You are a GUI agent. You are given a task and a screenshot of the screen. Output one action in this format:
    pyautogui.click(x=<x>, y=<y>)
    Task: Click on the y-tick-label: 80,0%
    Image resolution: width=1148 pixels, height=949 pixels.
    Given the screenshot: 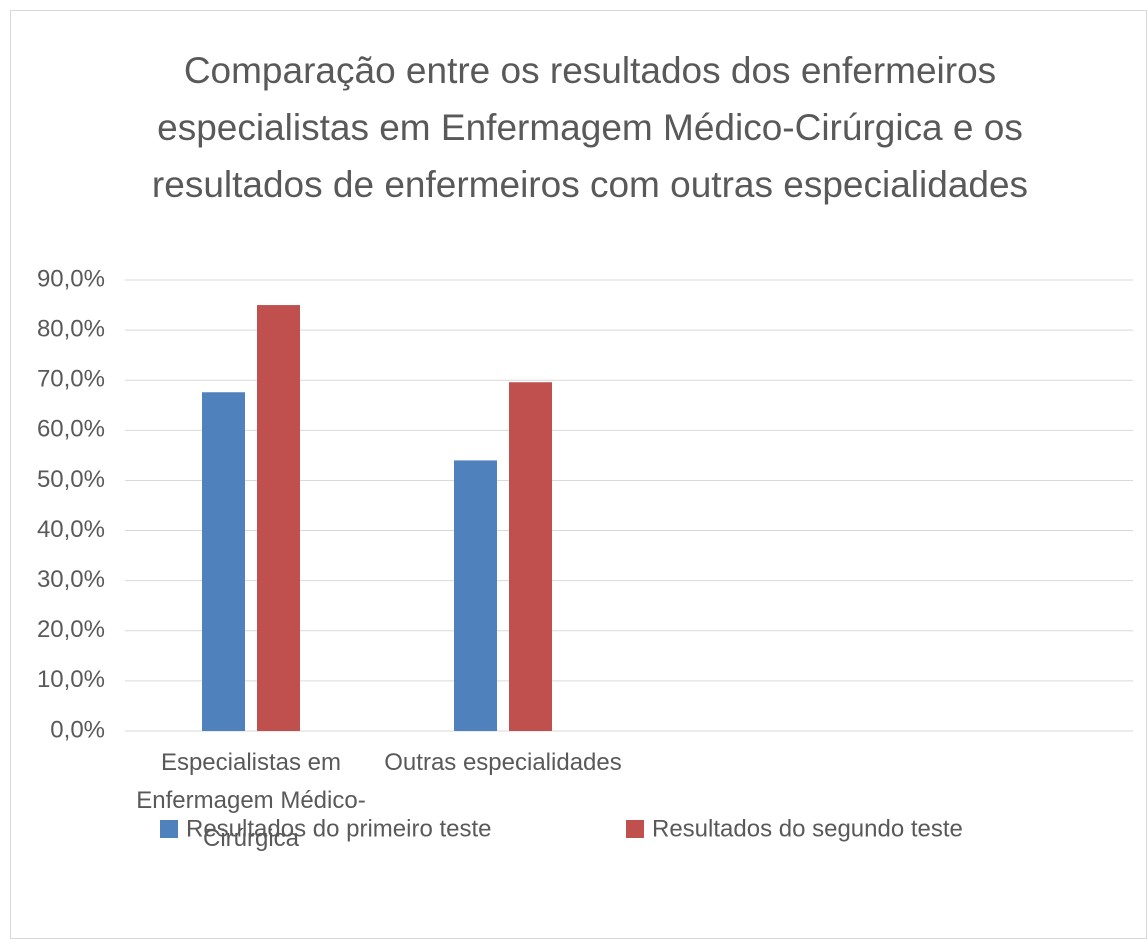 What is the action you would take?
    pyautogui.click(x=71, y=328)
    